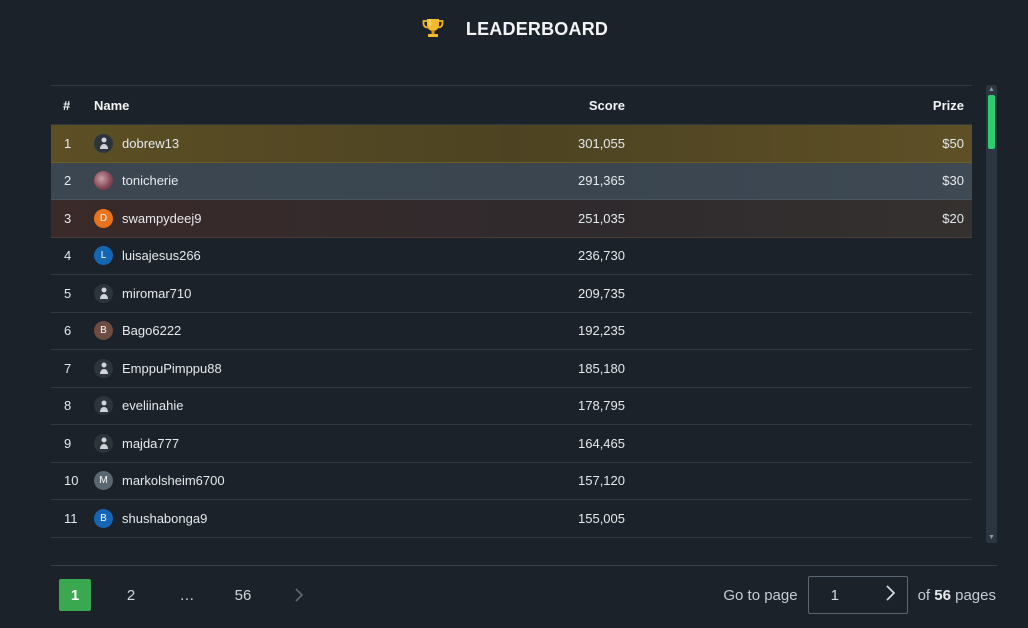 Image resolution: width=1028 pixels, height=628 pixels. What do you see at coordinates (511, 406) in the screenshot?
I see `table-row: 8 eveliinahie 178,795` at bounding box center [511, 406].